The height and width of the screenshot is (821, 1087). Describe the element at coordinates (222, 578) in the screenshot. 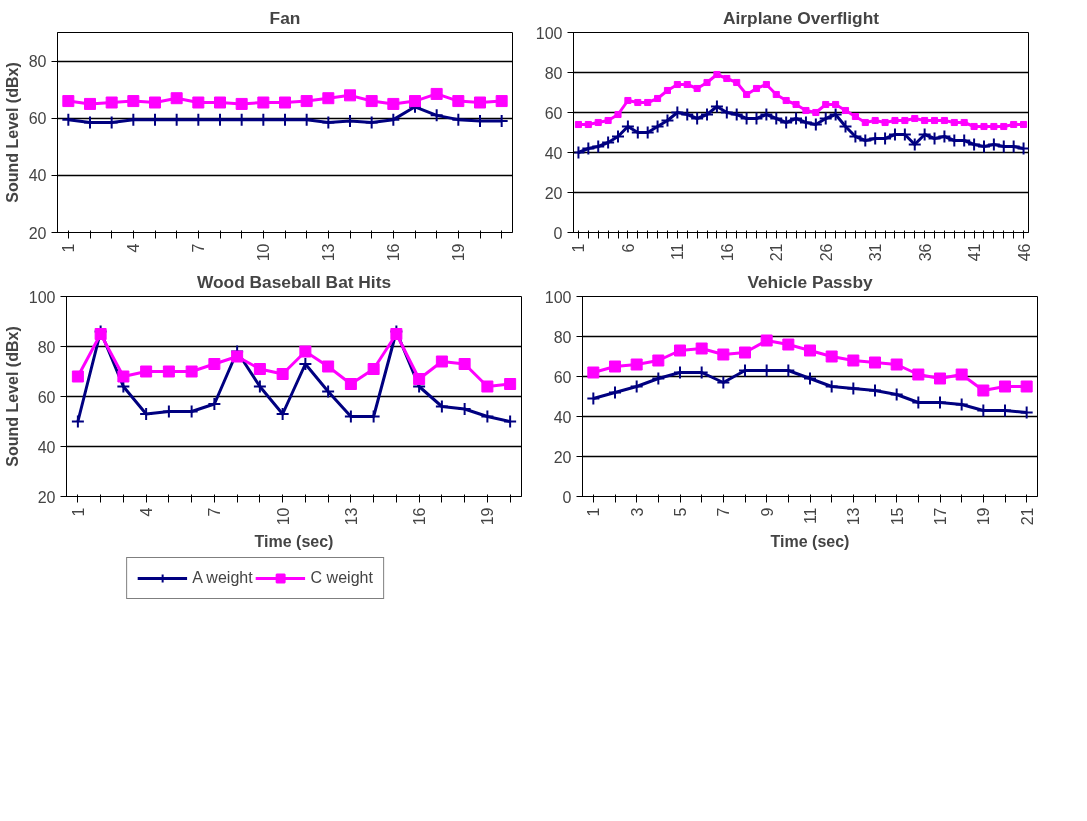

I see `legend-label: A weight` at that location.